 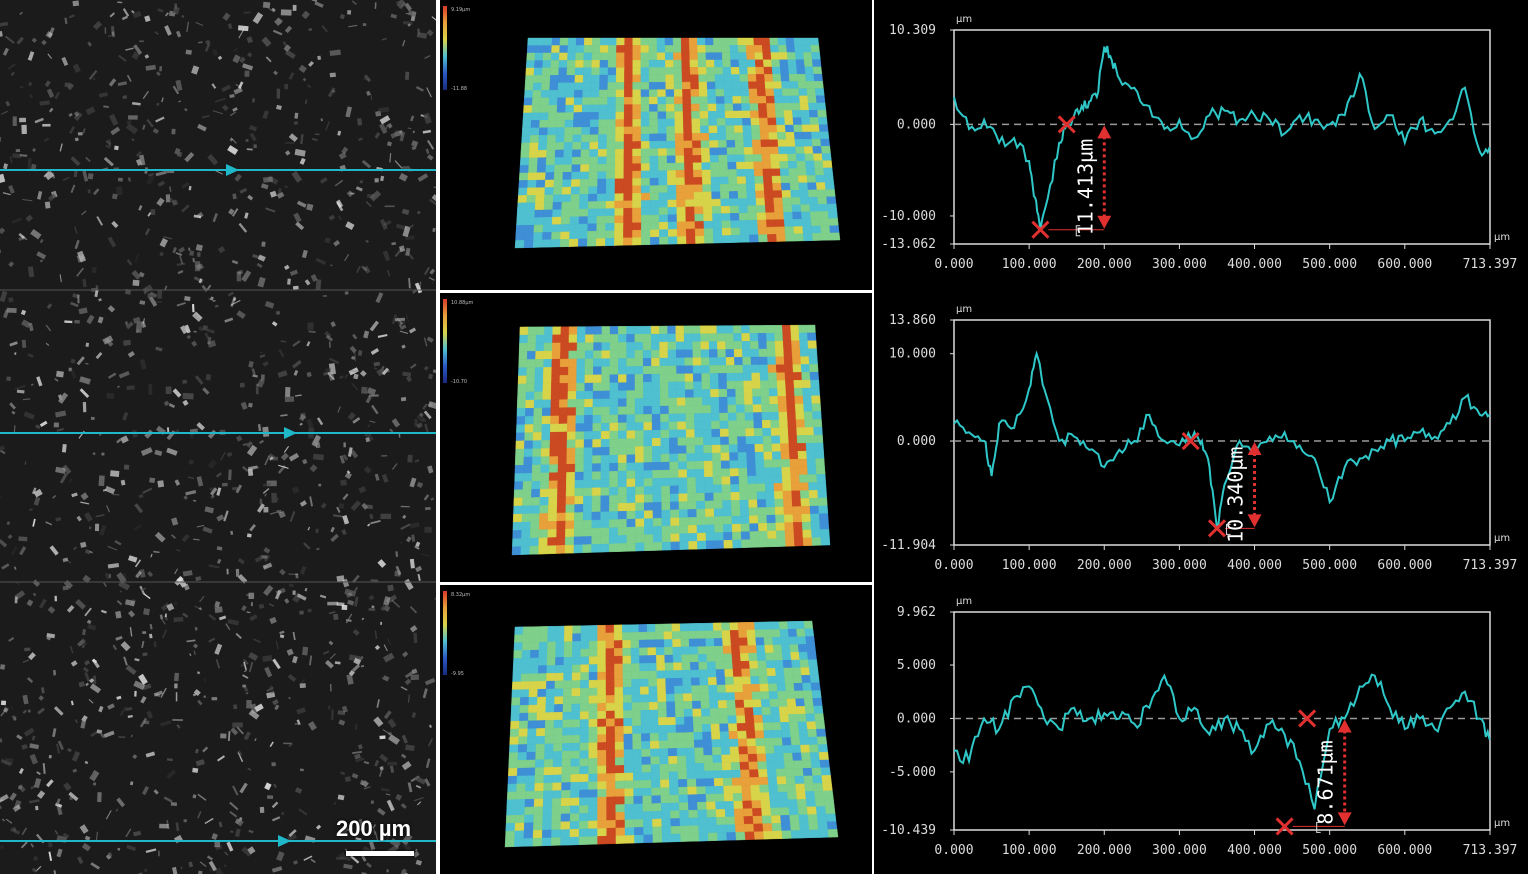 What do you see at coordinates (912, 30) in the screenshot?
I see `y-tick-label: 10.309` at bounding box center [912, 30].